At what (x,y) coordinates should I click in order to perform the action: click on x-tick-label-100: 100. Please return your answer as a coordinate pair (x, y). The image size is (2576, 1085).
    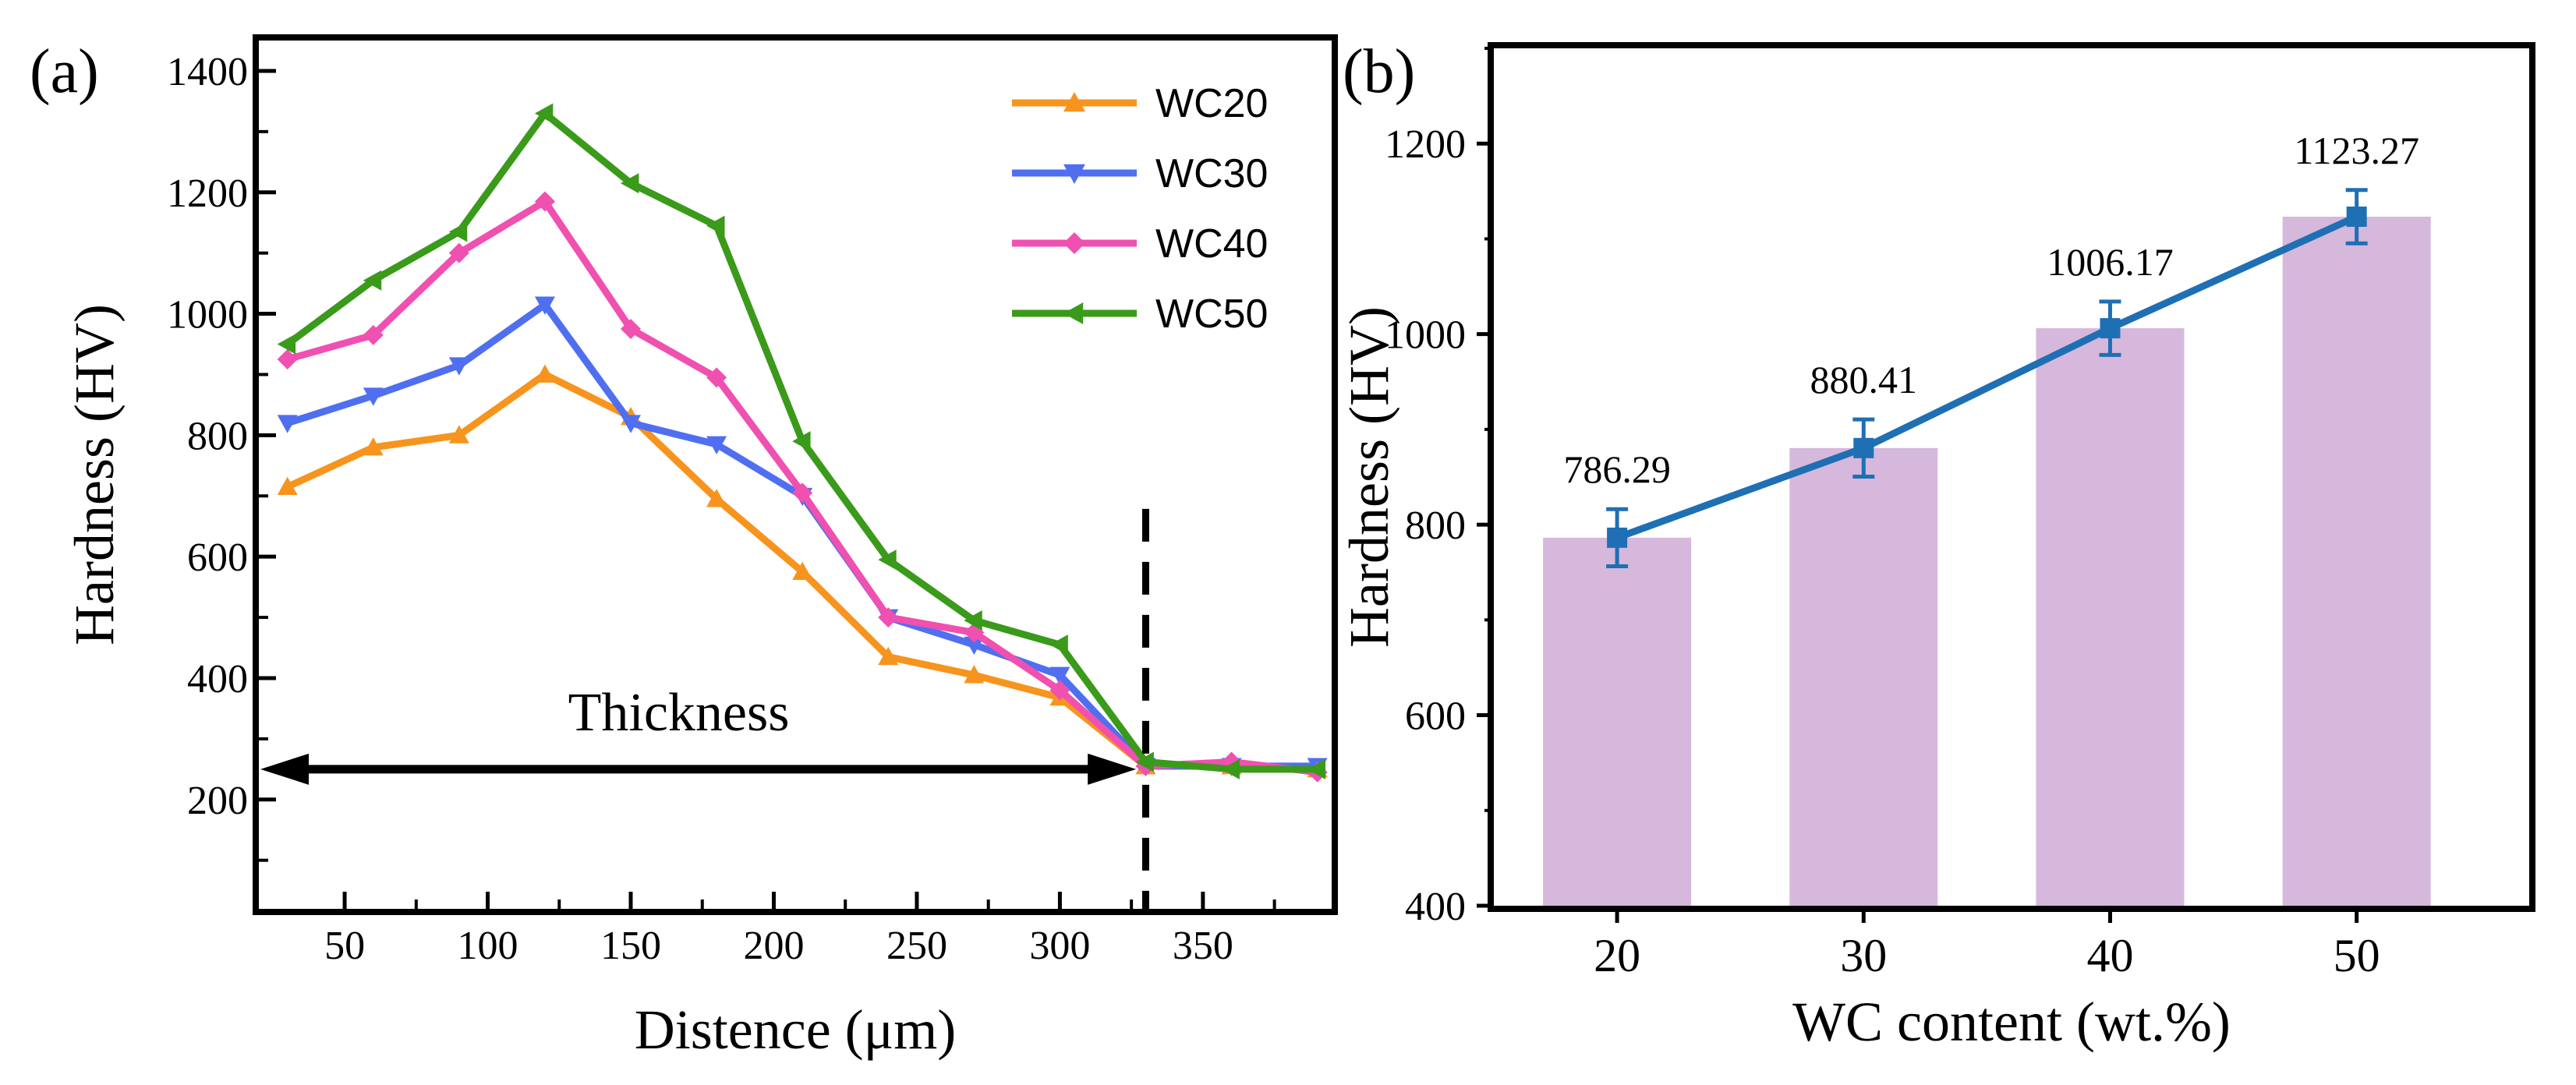
    Looking at the image, I should click on (488, 946).